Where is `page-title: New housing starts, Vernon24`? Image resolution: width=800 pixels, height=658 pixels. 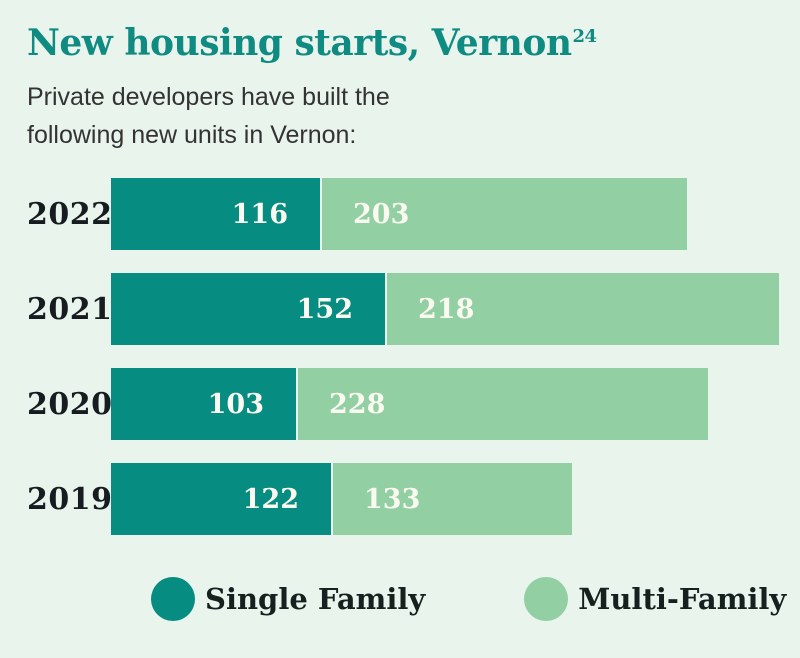 page-title: New housing starts, Vernon24 is located at coordinates (413, 43).